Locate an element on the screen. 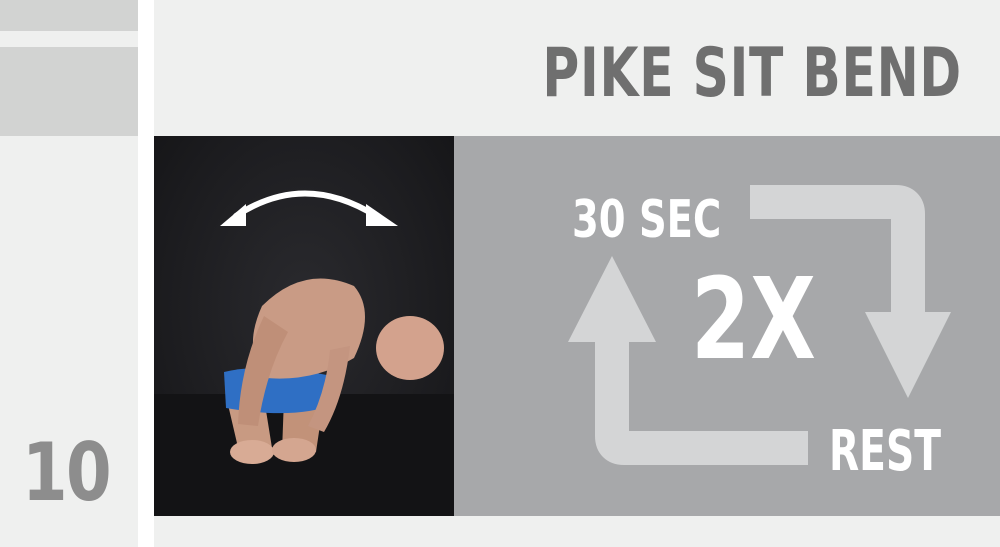  rounds-label: 2X is located at coordinates (753, 320).